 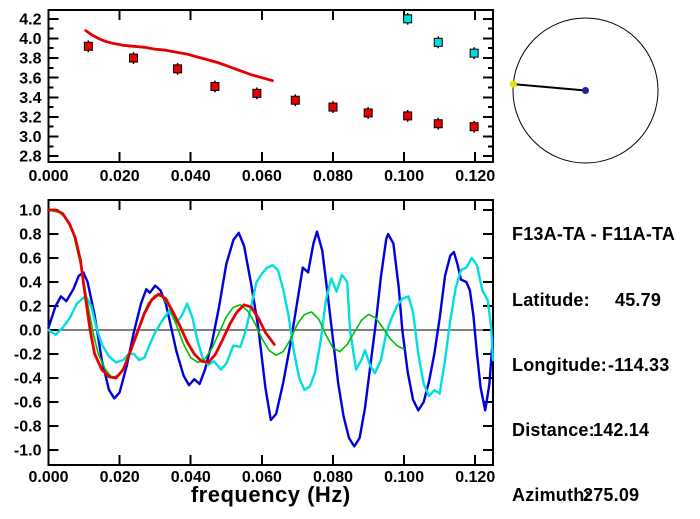 I want to click on remote-station-dot, so click(x=513, y=84).